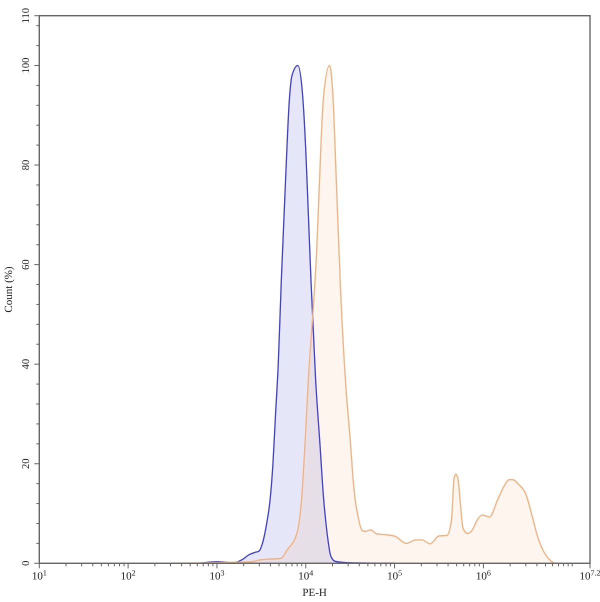 The width and height of the screenshot is (600, 602). I want to click on y-tick-label: 40, so click(26, 364).